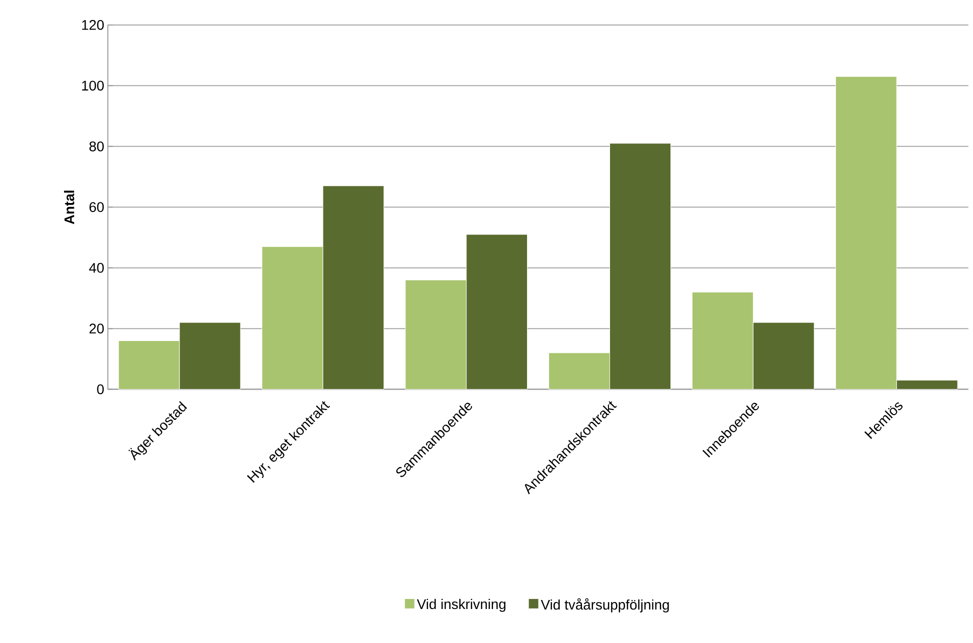  Describe the element at coordinates (96, 147) in the screenshot. I see `y-tick-label: 80` at that location.